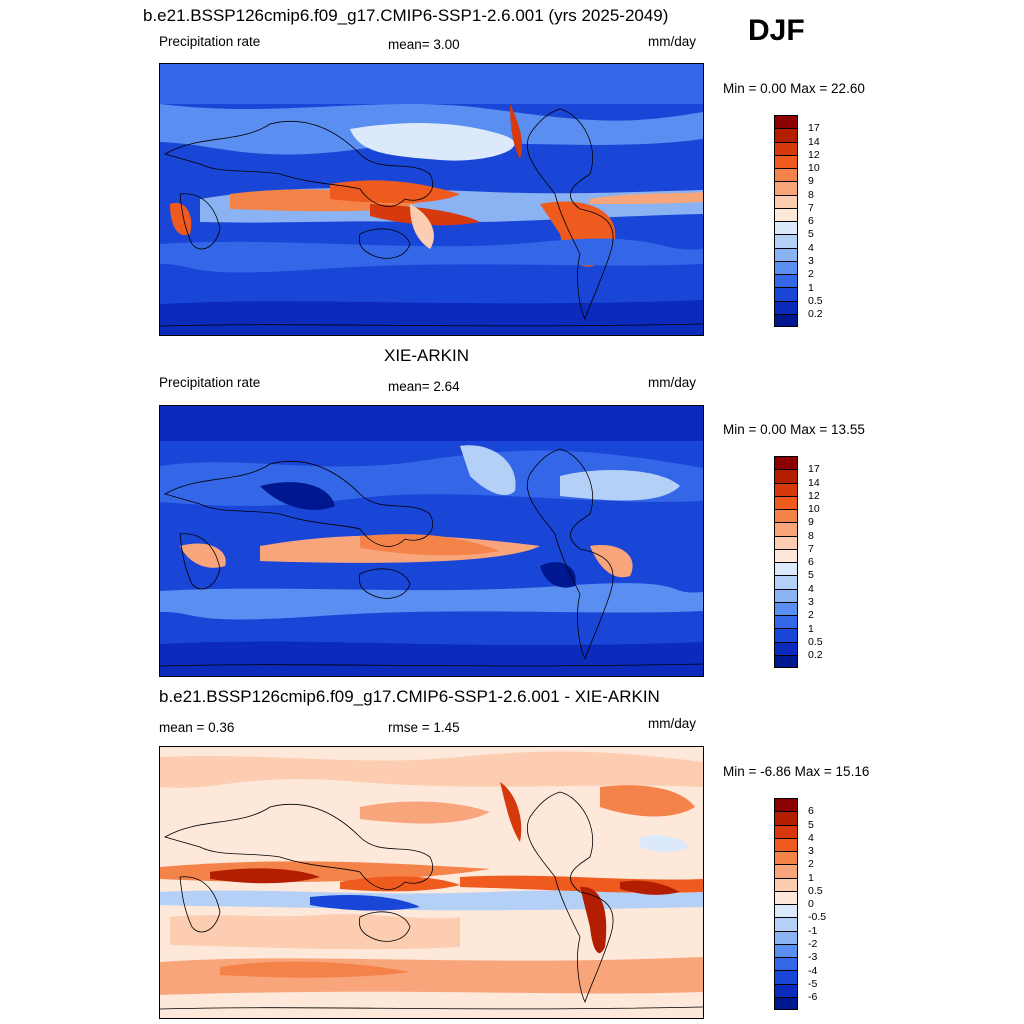 The height and width of the screenshot is (1024, 1024). What do you see at coordinates (813, 970) in the screenshot?
I see `colorbar-tick-label: -4` at bounding box center [813, 970].